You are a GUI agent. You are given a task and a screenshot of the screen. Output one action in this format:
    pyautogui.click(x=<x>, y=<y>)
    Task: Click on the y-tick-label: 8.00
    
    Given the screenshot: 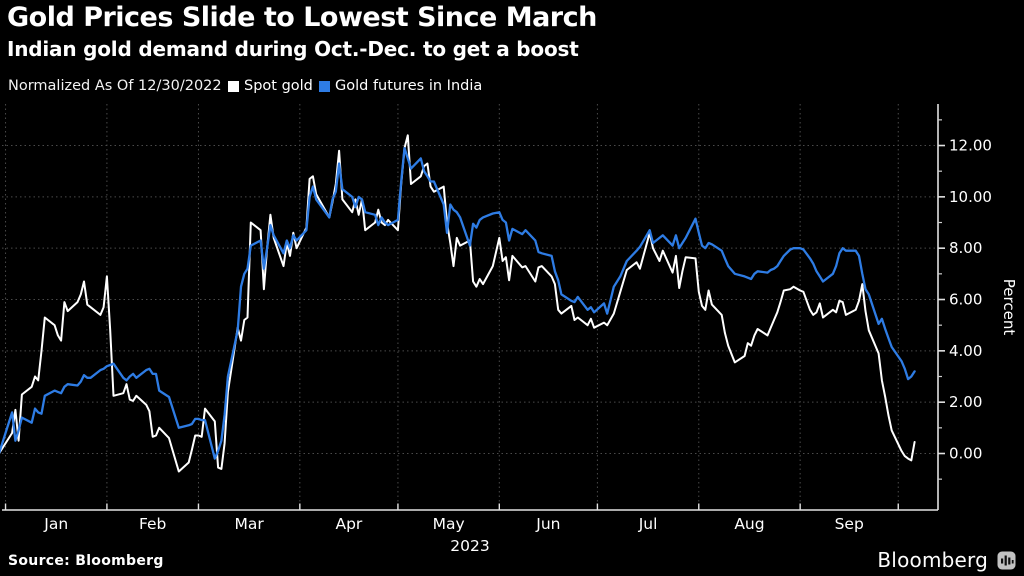 What is the action you would take?
    pyautogui.click(x=965, y=248)
    